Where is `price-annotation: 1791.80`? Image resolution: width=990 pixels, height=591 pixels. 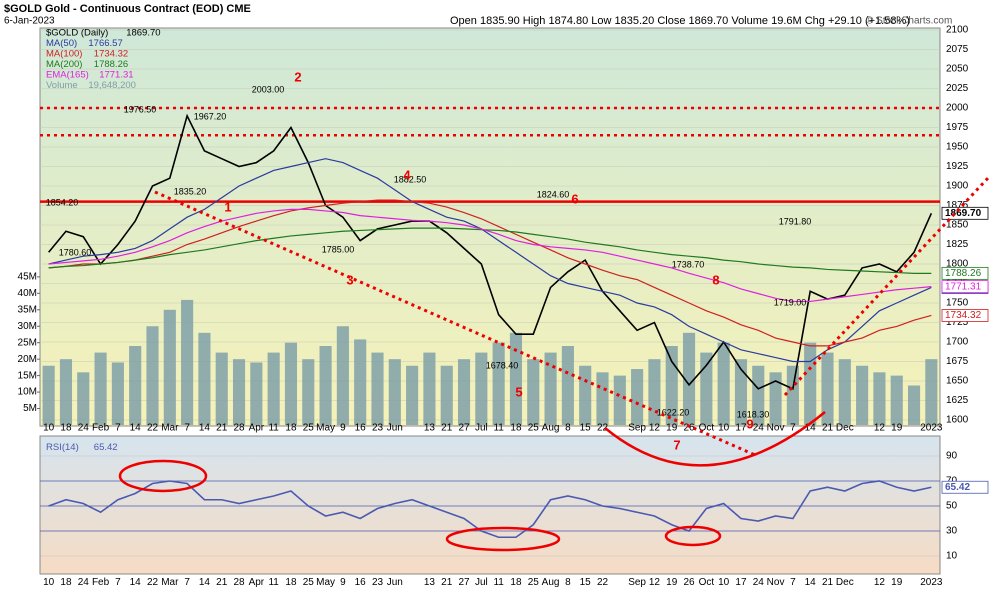
price-annotation: 1791.80 is located at coordinates (795, 221).